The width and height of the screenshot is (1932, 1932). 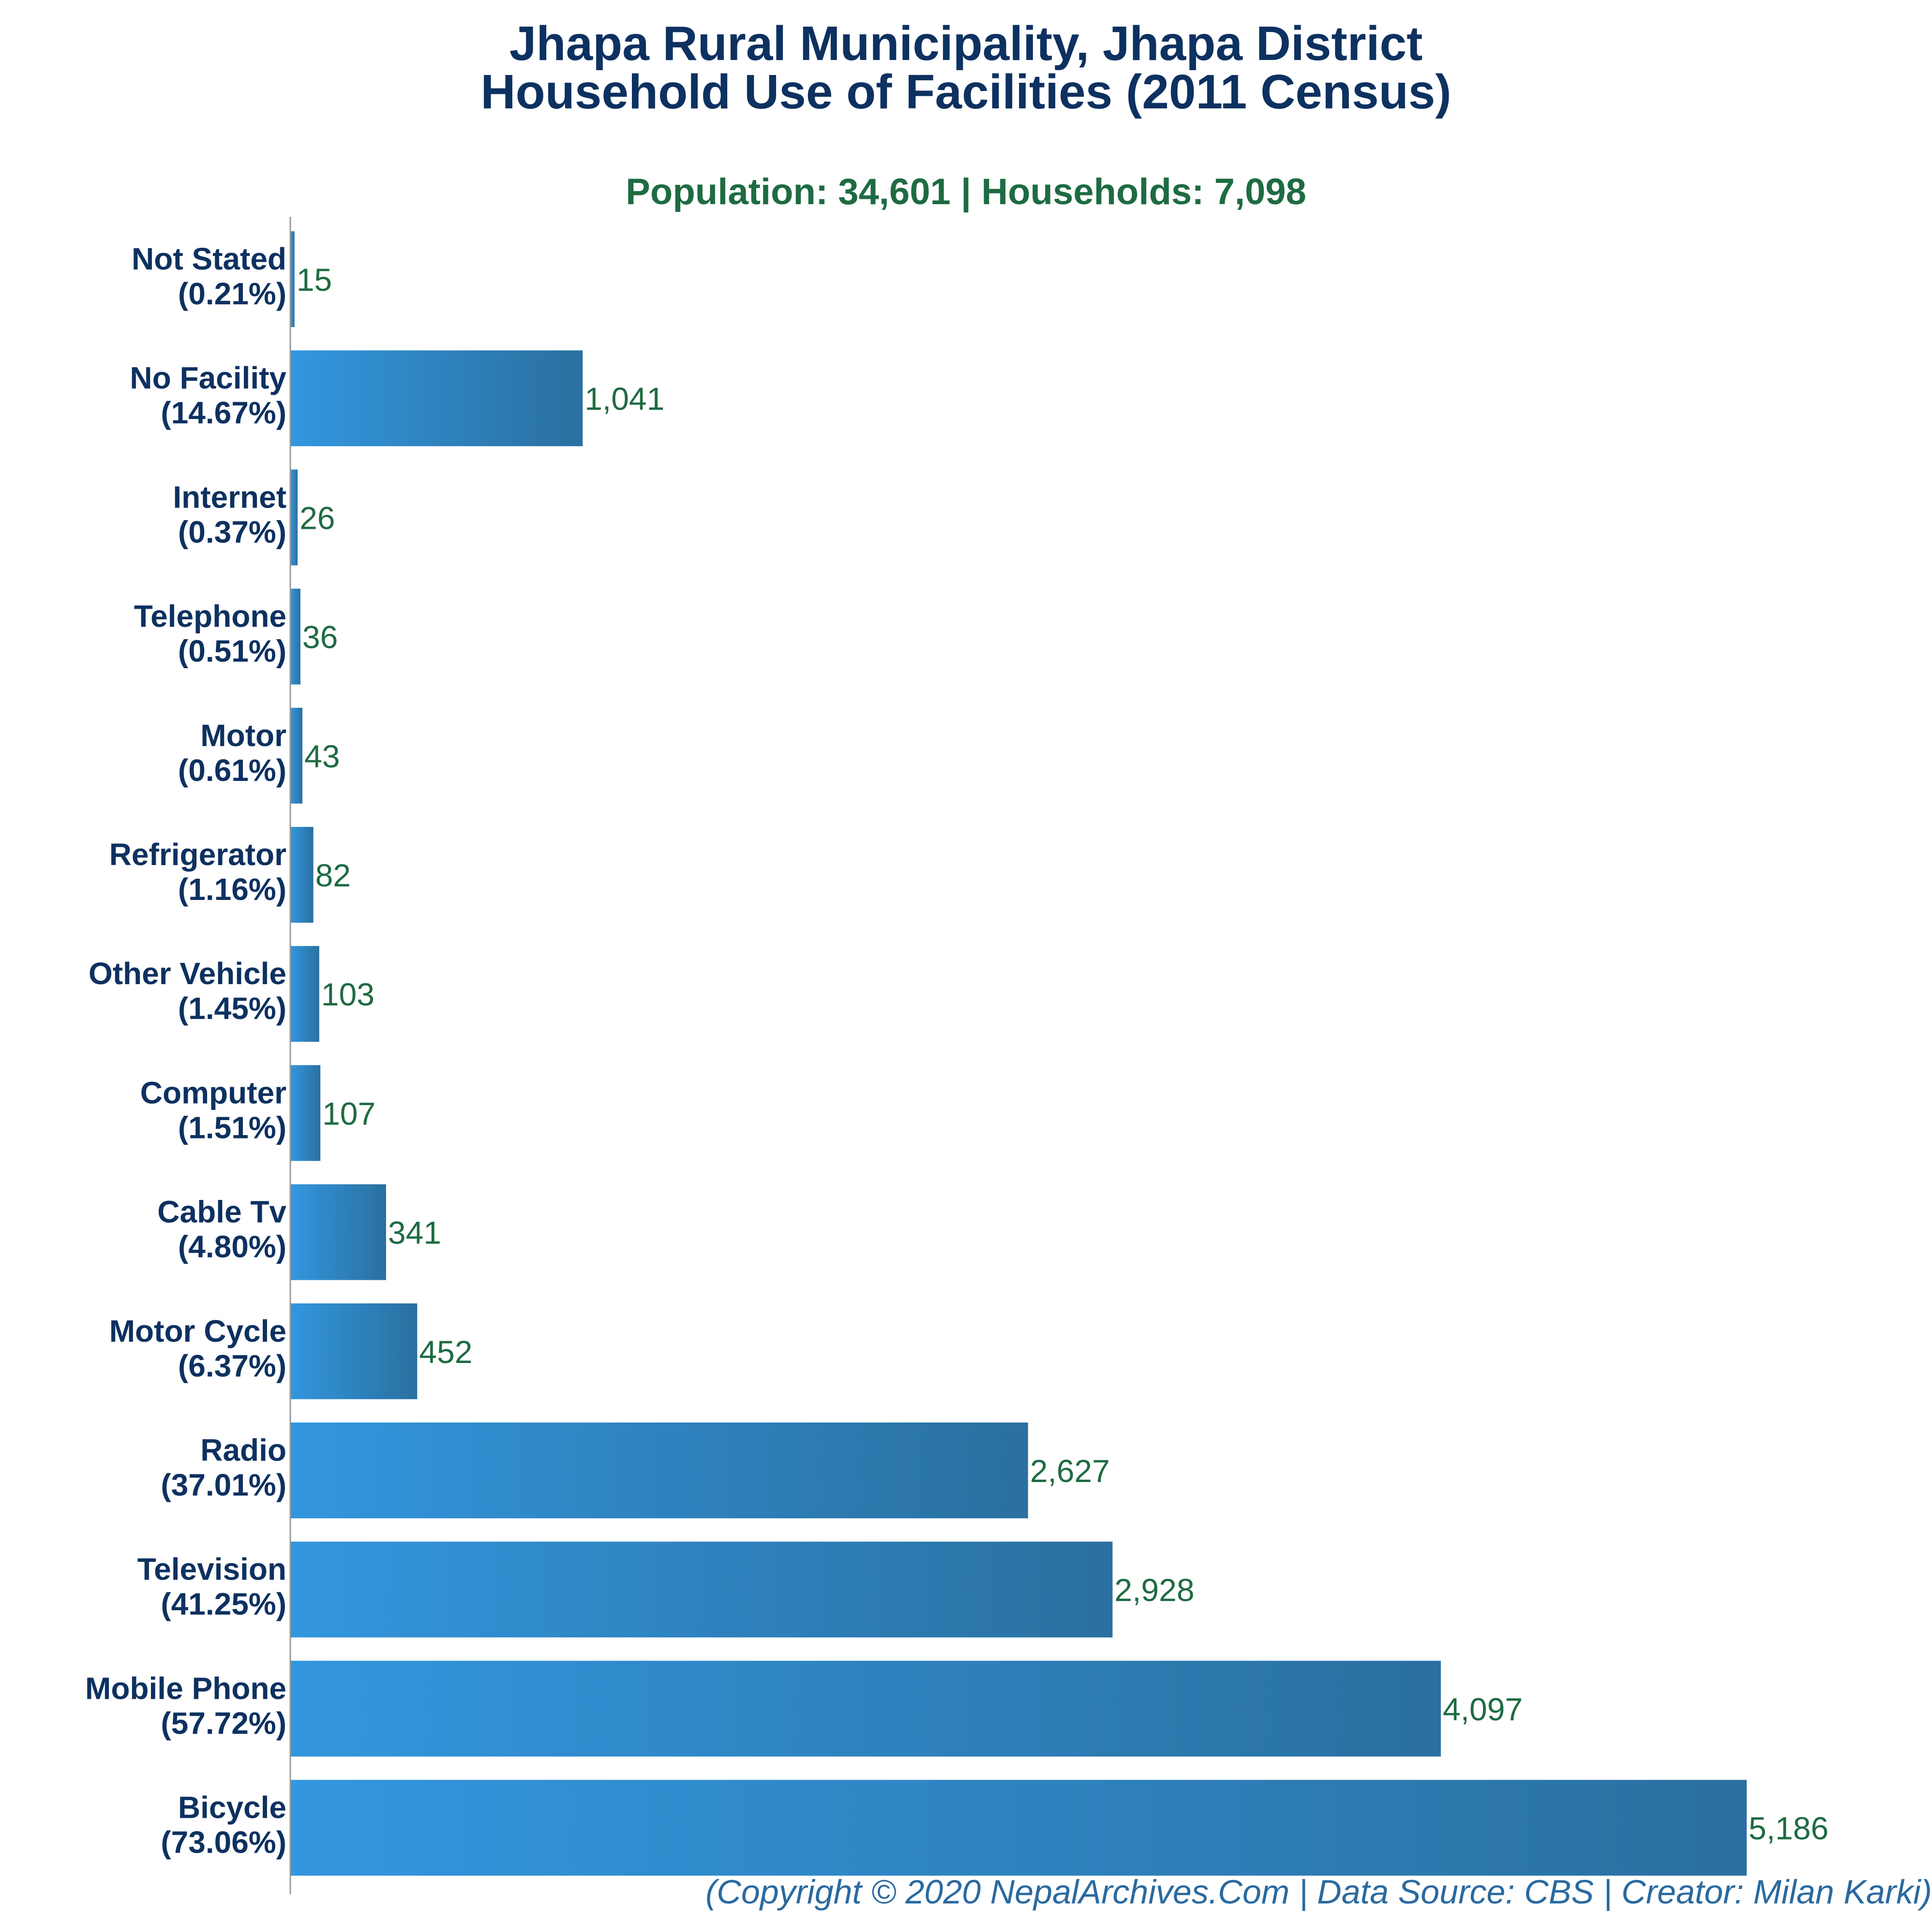 What do you see at coordinates (317, 518) in the screenshot?
I see `value-label-internet: 26` at bounding box center [317, 518].